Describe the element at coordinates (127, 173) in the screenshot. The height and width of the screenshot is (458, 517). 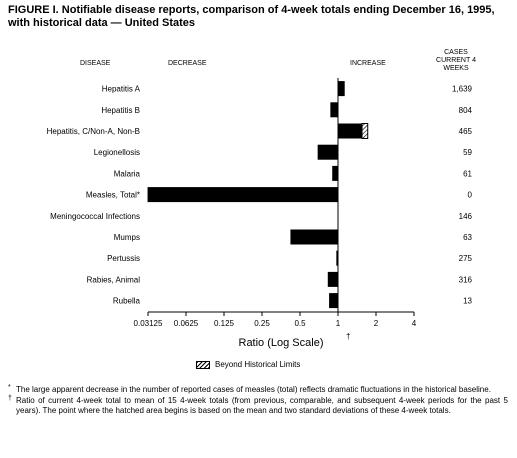
I see `category-label: Malaria` at that location.